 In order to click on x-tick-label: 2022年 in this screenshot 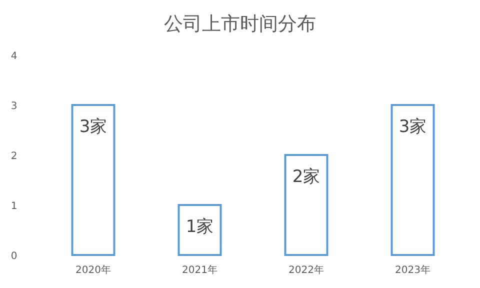, I will do `click(306, 270)`.